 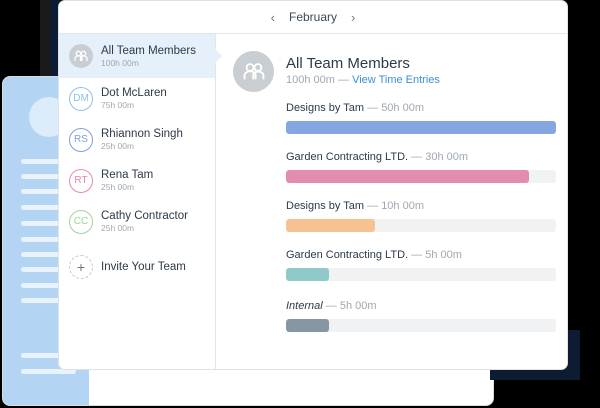 I want to click on avatar: CC, so click(x=81, y=221).